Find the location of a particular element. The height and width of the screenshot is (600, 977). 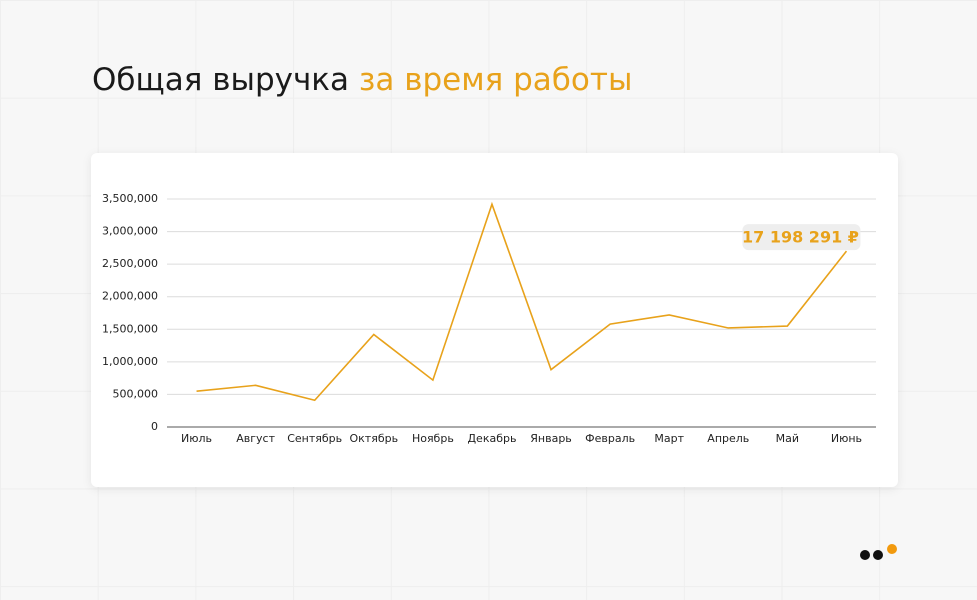

x-tick-label: Июль is located at coordinates (196, 438).